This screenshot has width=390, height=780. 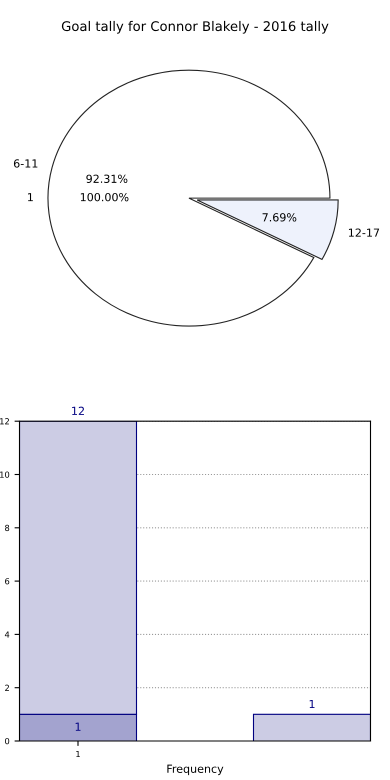 I want to click on chart-title: Goal tally for Connor Blakely - 2016 tally, so click(x=195, y=27).